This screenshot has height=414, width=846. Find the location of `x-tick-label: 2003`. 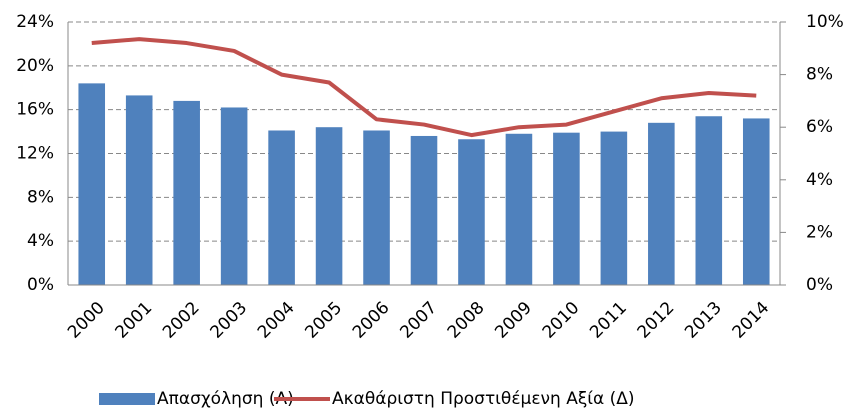

x-tick-label: 2003 is located at coordinates (228, 320).